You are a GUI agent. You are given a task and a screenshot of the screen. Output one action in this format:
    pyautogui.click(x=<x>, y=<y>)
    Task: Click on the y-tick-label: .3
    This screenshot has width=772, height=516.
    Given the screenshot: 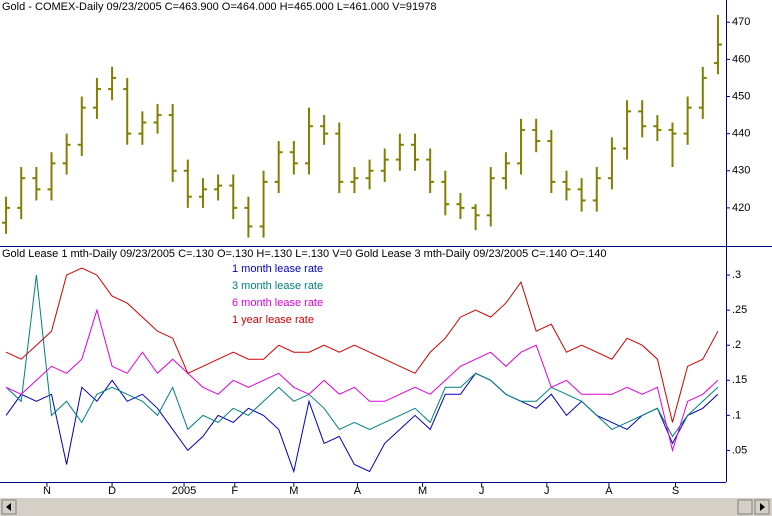 What is the action you would take?
    pyautogui.click(x=736, y=275)
    